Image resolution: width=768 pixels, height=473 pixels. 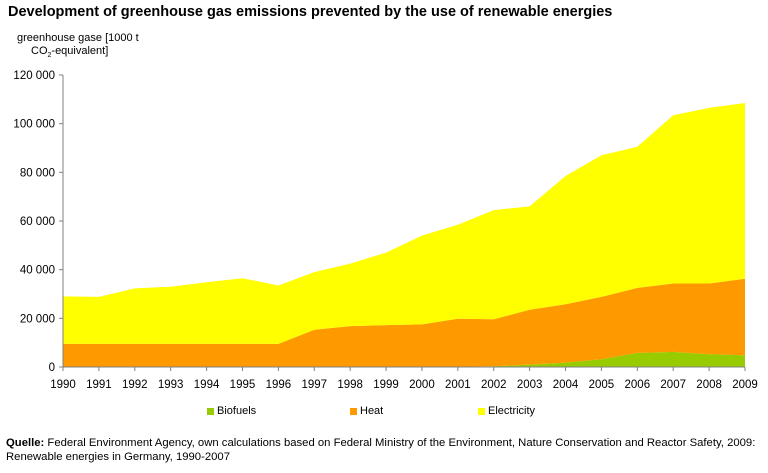 What do you see at coordinates (673, 385) in the screenshot?
I see `x-tick-label: 2007` at bounding box center [673, 385].